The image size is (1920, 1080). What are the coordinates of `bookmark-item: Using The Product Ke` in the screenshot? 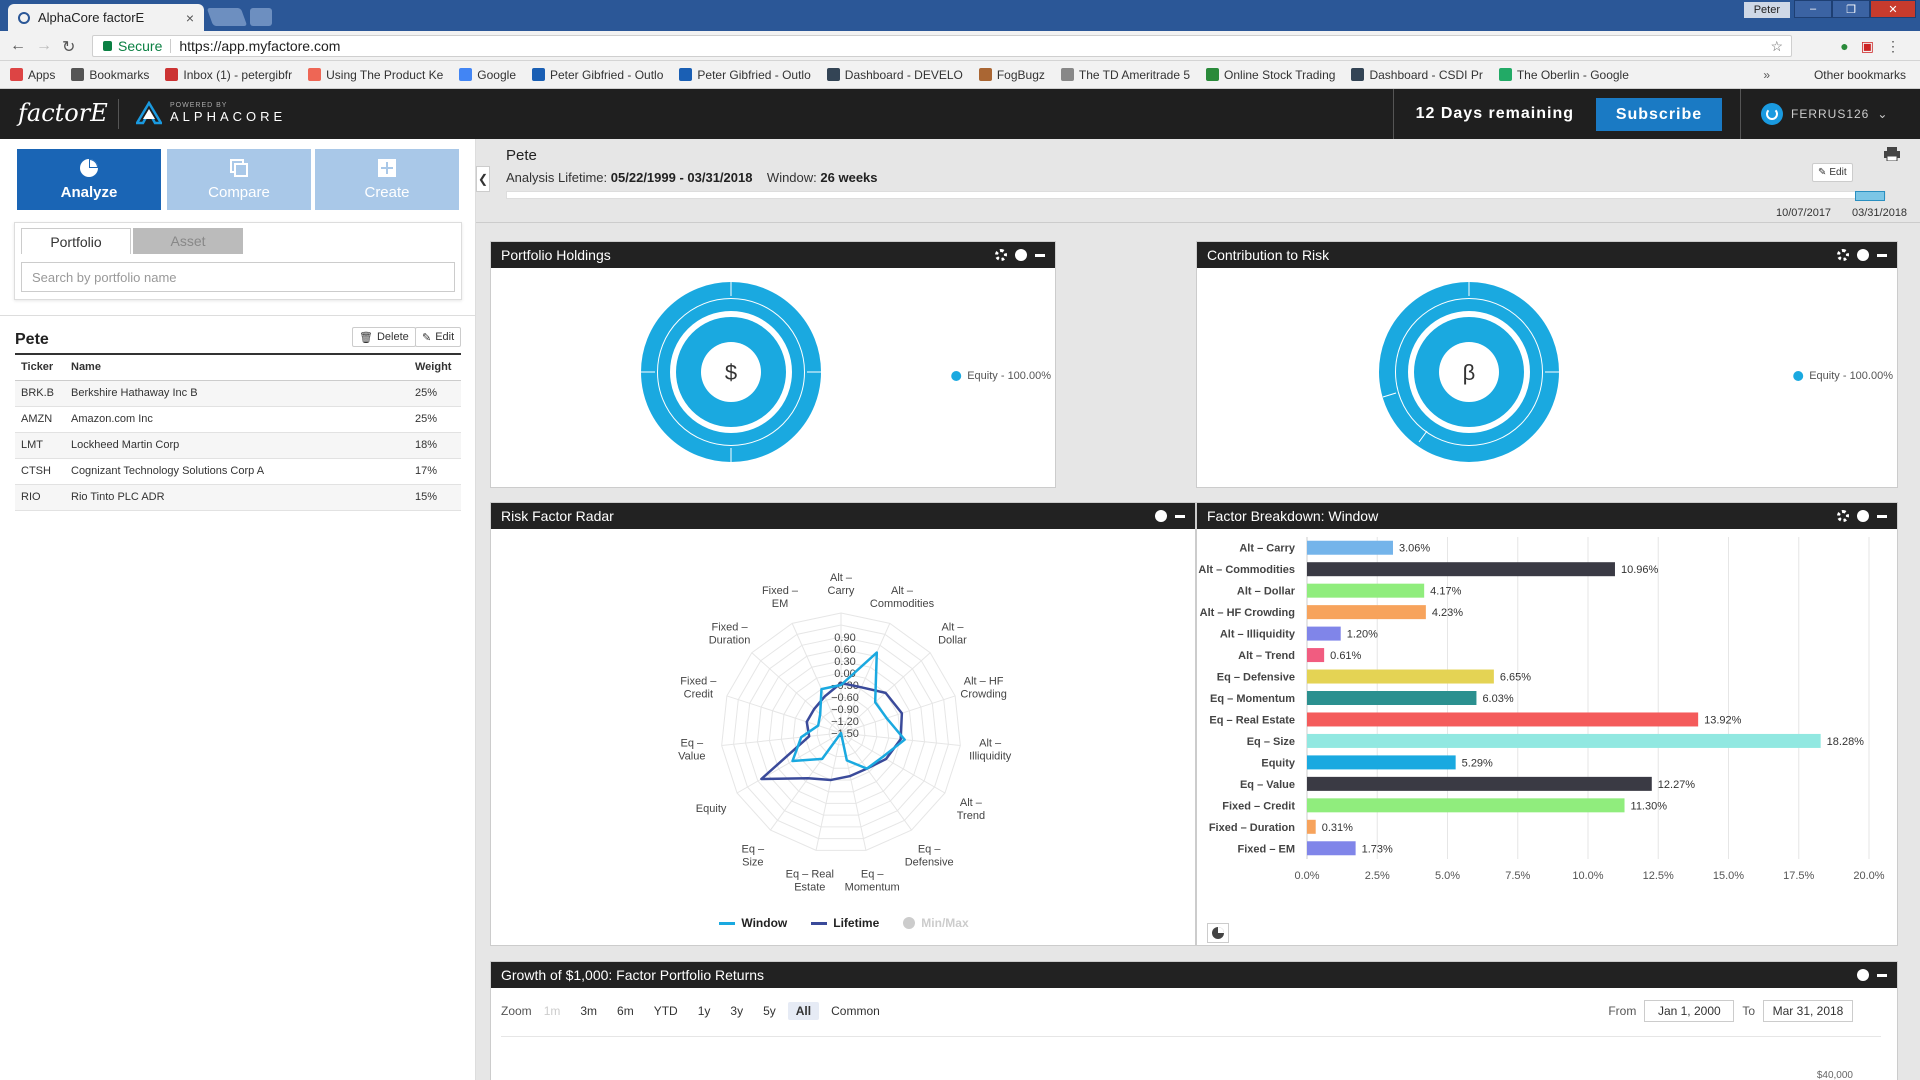 It's located at (375, 75).